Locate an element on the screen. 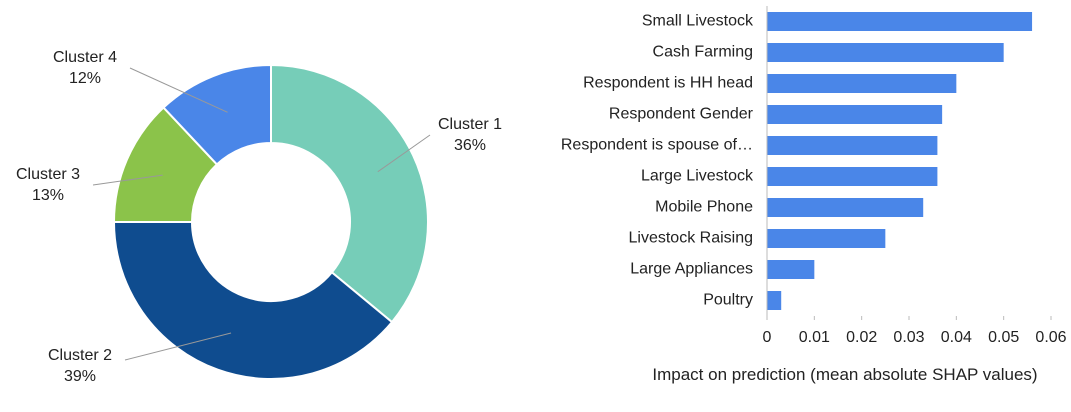 The width and height of the screenshot is (1071, 412). x-tick-label: 0 is located at coordinates (767, 337).